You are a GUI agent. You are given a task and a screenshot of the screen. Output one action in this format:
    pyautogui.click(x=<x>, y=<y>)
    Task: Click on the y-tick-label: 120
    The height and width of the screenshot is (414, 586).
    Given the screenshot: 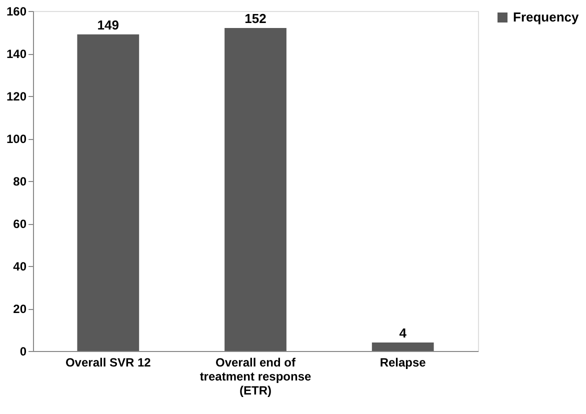 What is the action you would take?
    pyautogui.click(x=16, y=97)
    